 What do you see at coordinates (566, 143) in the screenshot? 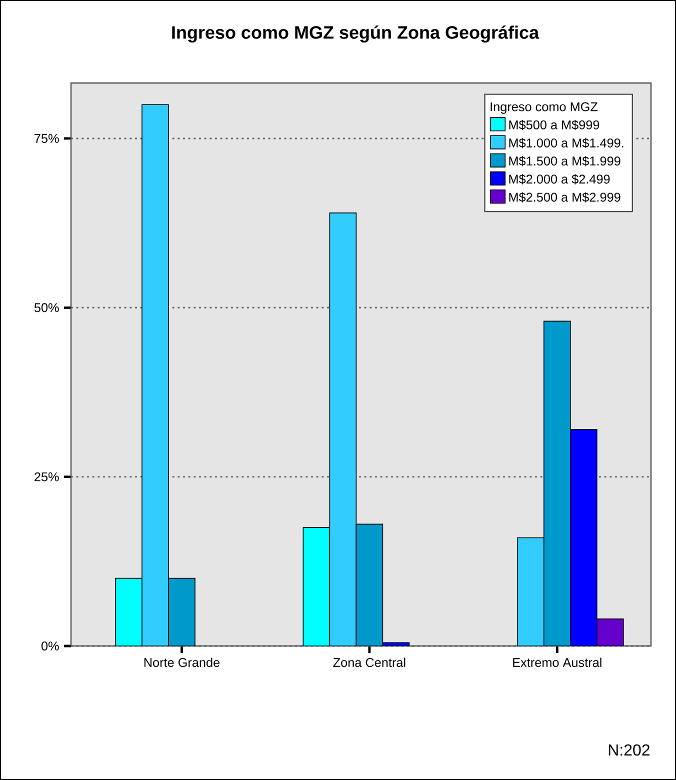
I see `legend-label: M$1.000 a M$1.499.` at bounding box center [566, 143].